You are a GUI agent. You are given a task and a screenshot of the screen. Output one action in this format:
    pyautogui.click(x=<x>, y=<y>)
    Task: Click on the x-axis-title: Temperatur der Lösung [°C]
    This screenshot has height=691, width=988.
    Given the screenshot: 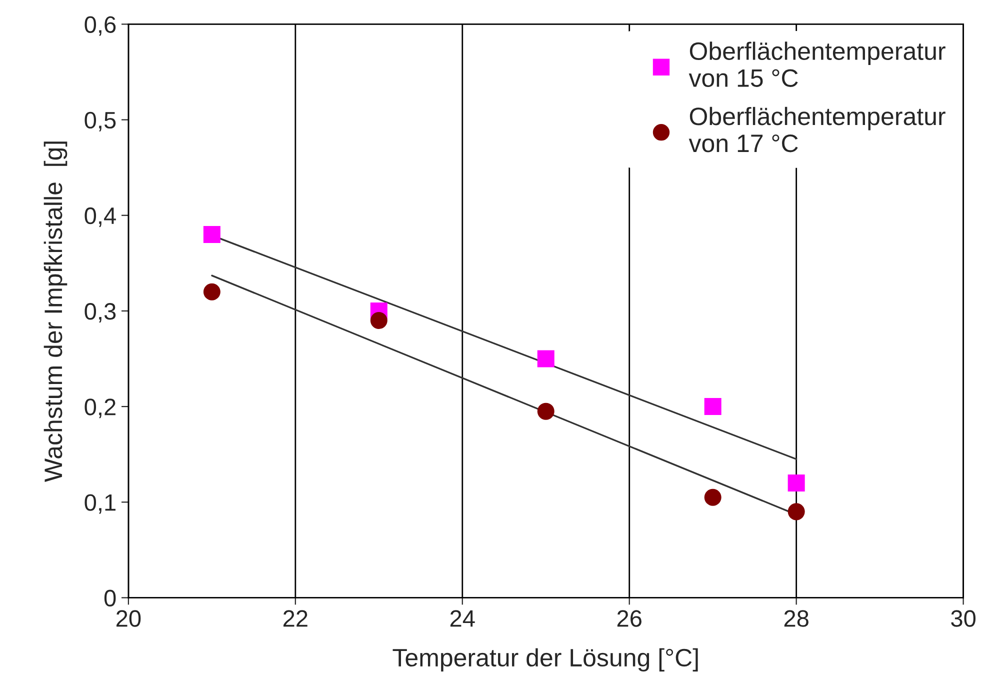 What is the action you would take?
    pyautogui.click(x=545, y=660)
    